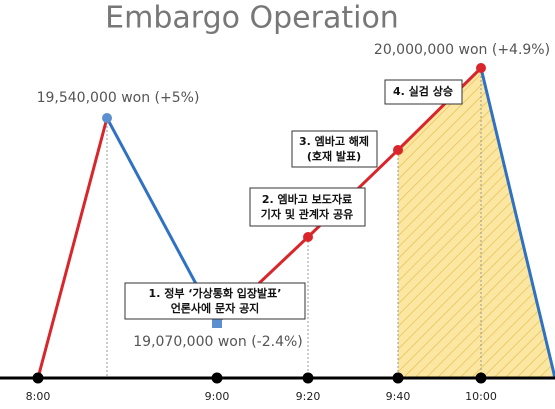 This screenshot has width=555, height=409. What do you see at coordinates (38, 396) in the screenshot?
I see `time-label: 8:00` at bounding box center [38, 396].